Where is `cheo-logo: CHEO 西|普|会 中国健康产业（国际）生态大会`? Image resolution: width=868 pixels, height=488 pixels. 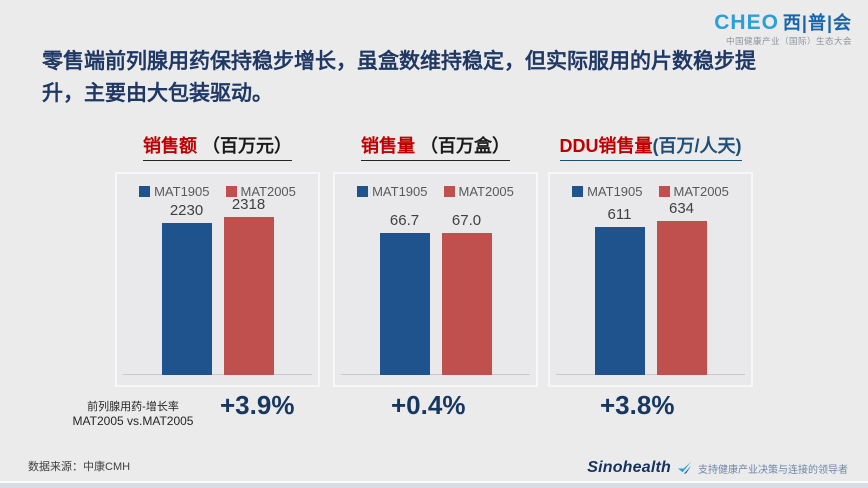 cheo-logo: CHEO 西|普|会 中国健康产业（国际）生态大会 is located at coordinates (783, 28).